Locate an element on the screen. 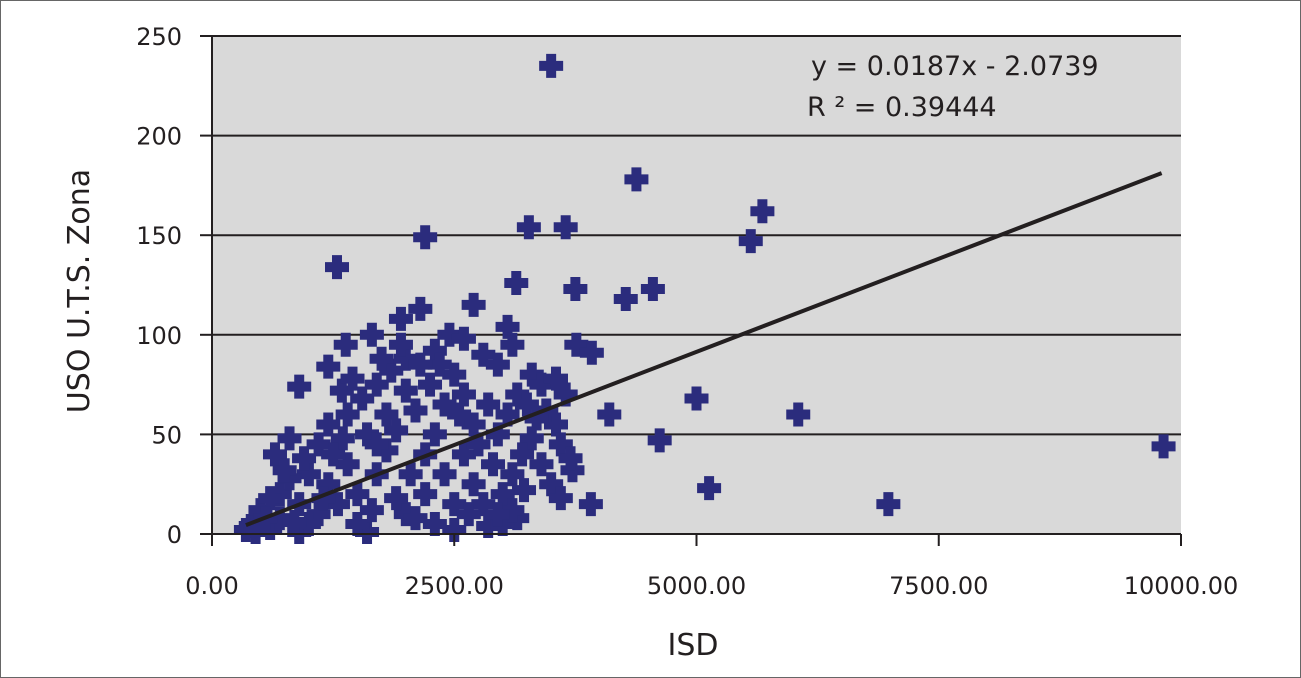  x-tick-label: 5000.00 is located at coordinates (696, 586).